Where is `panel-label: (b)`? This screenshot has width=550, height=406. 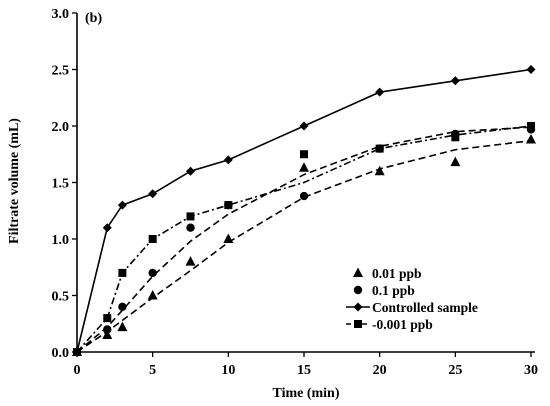 panel-label: (b) is located at coordinates (93, 18).